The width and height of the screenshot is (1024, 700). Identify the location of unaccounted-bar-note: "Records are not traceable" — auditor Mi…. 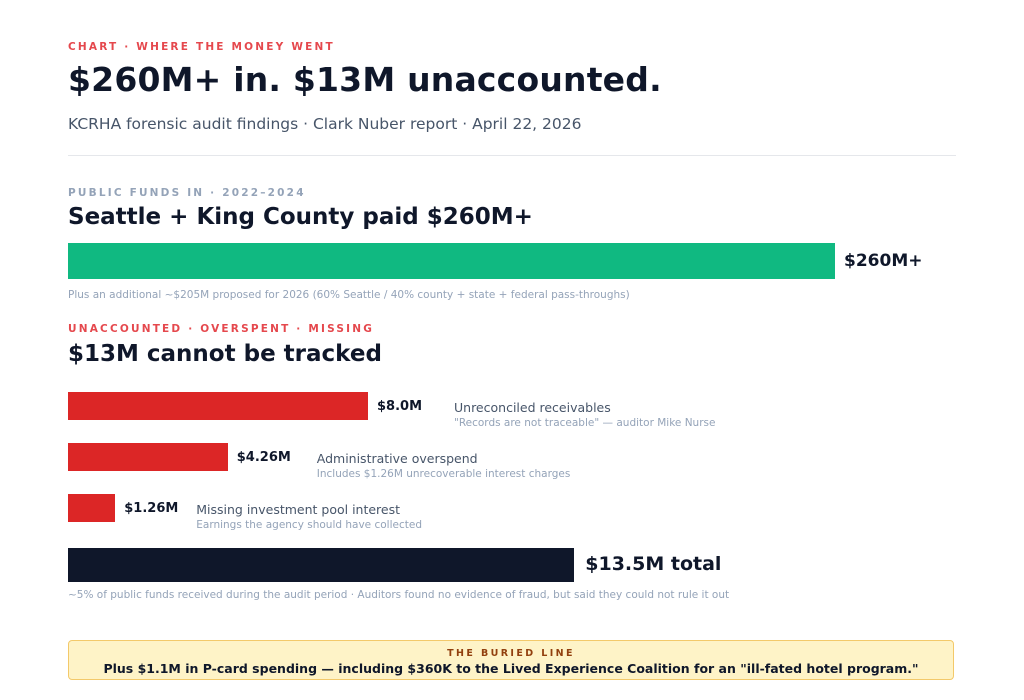
(585, 423).